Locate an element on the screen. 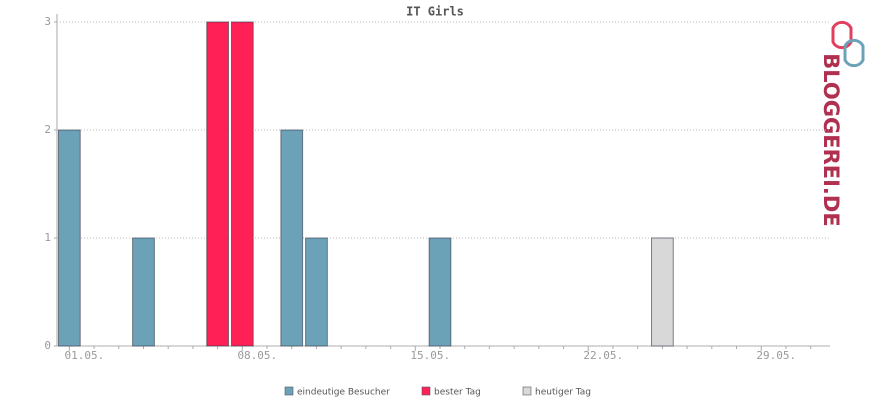 Image resolution: width=870 pixels, height=400 pixels. x-tick-label: 15.05. is located at coordinates (430, 355).